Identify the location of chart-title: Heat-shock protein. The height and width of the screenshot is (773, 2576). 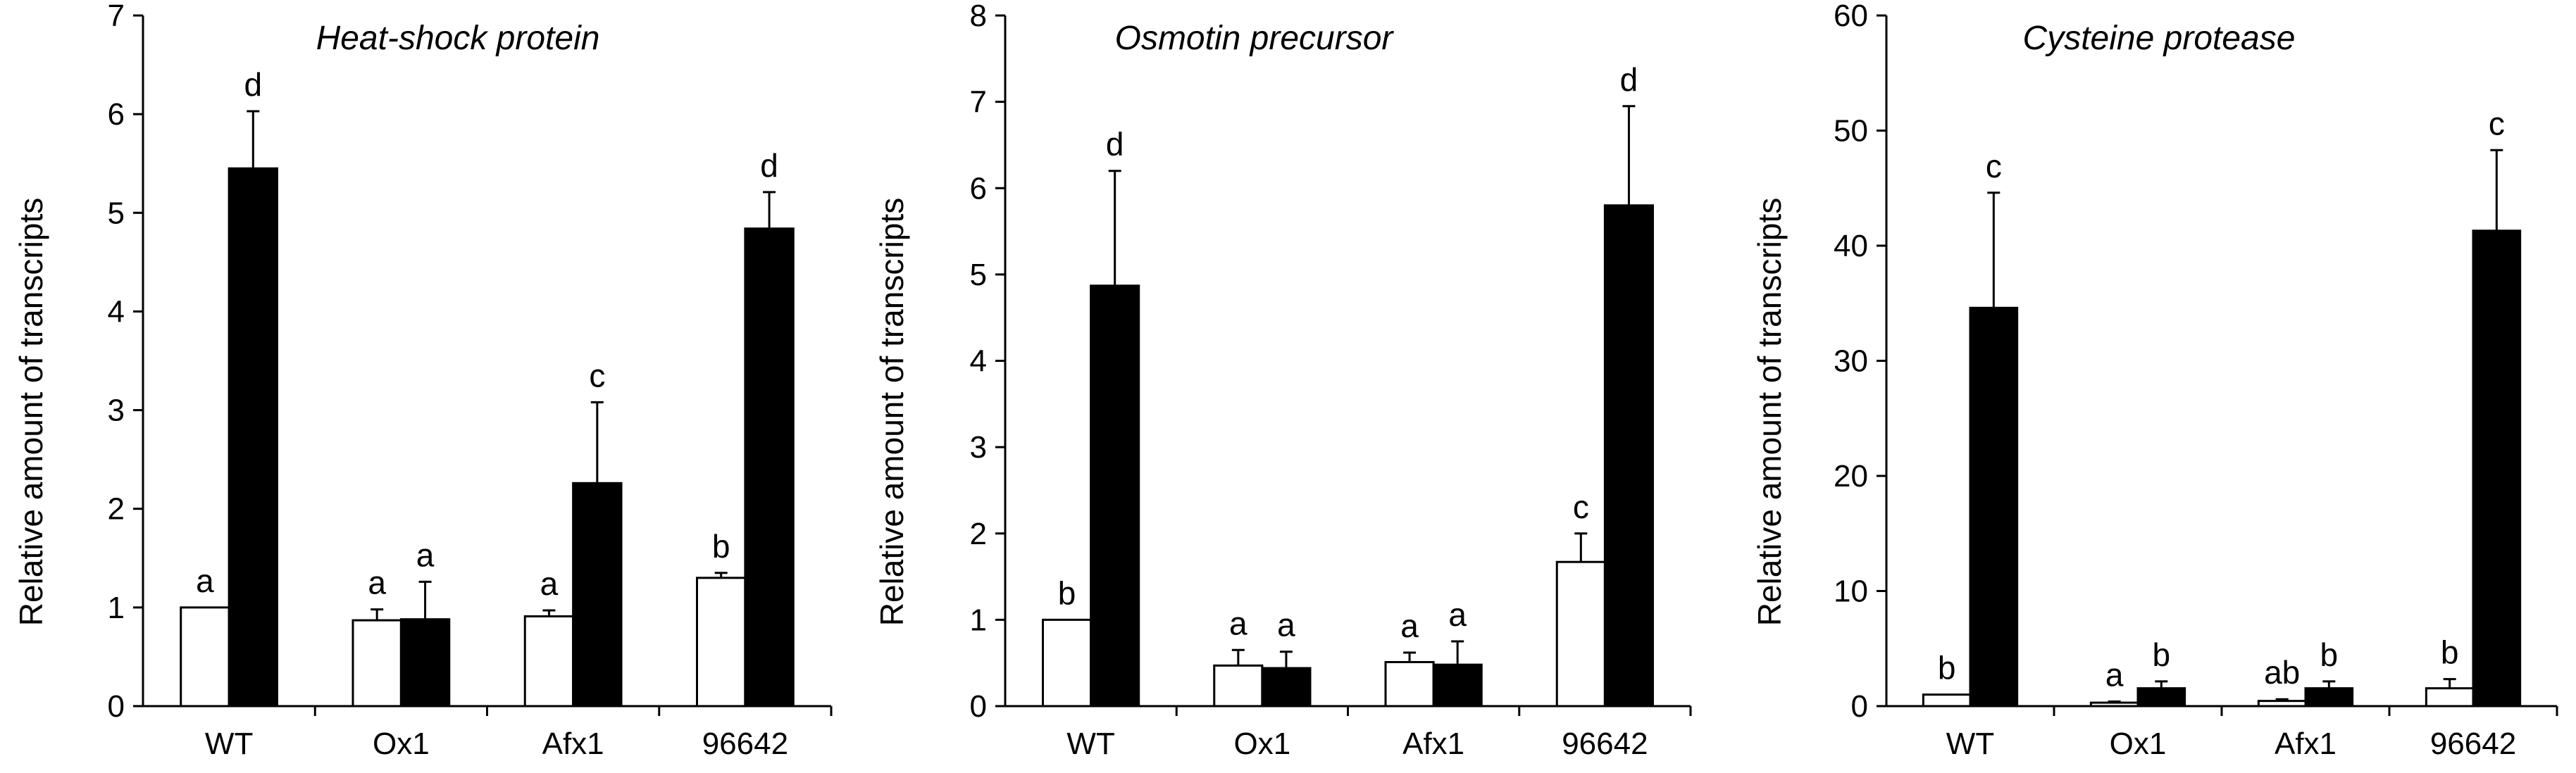
(458, 38).